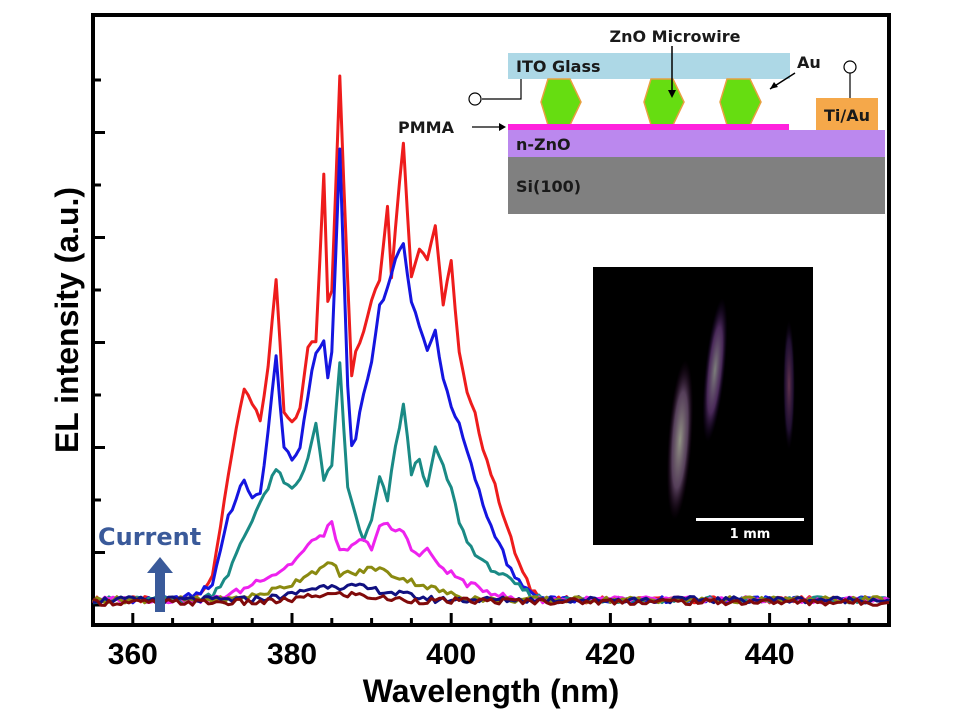 This screenshot has height=720, width=960. I want to click on x-tick-label: 400, so click(451, 654).